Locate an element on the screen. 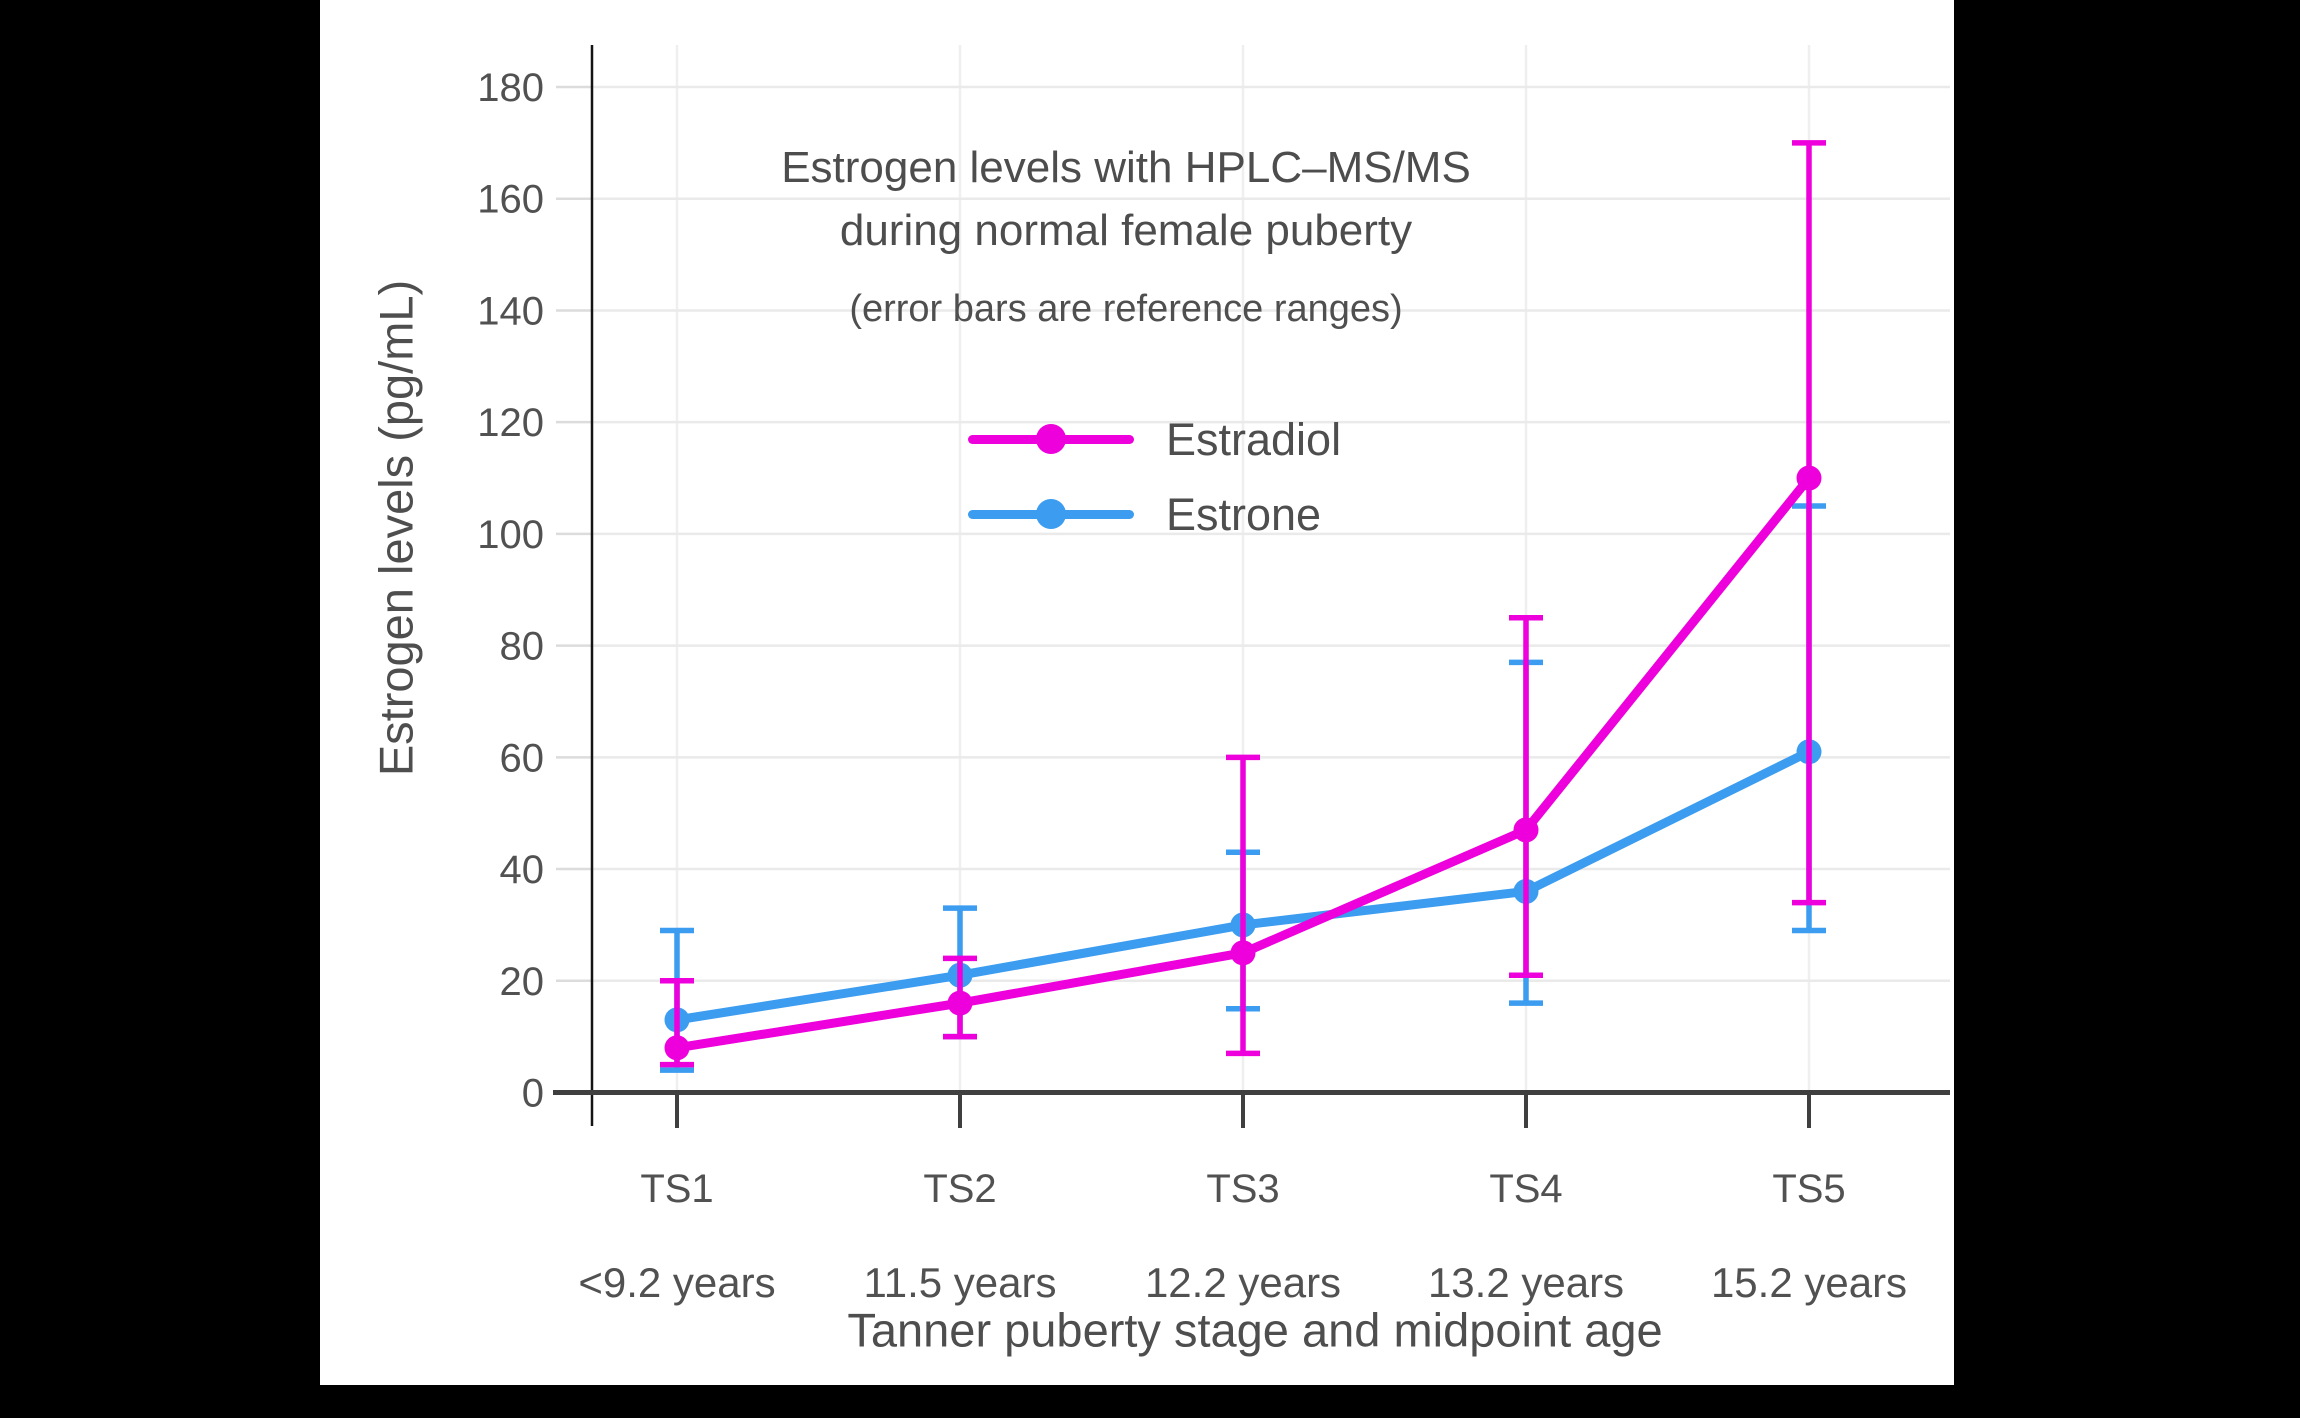 The height and width of the screenshot is (1418, 2300). estradiol-point-TS1 is located at coordinates (677, 1048).